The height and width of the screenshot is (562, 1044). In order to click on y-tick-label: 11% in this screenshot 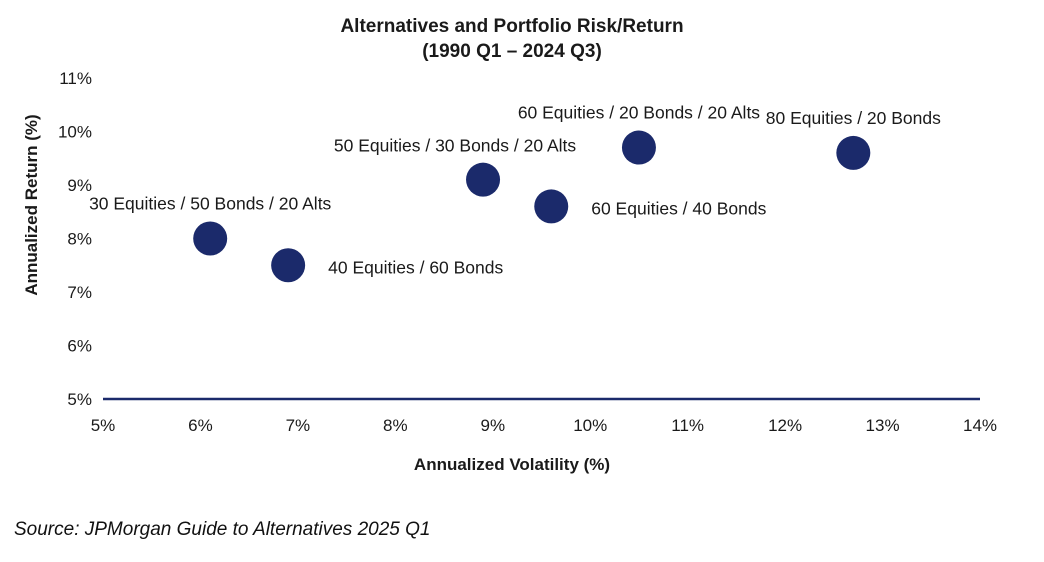, I will do `click(75, 78)`.